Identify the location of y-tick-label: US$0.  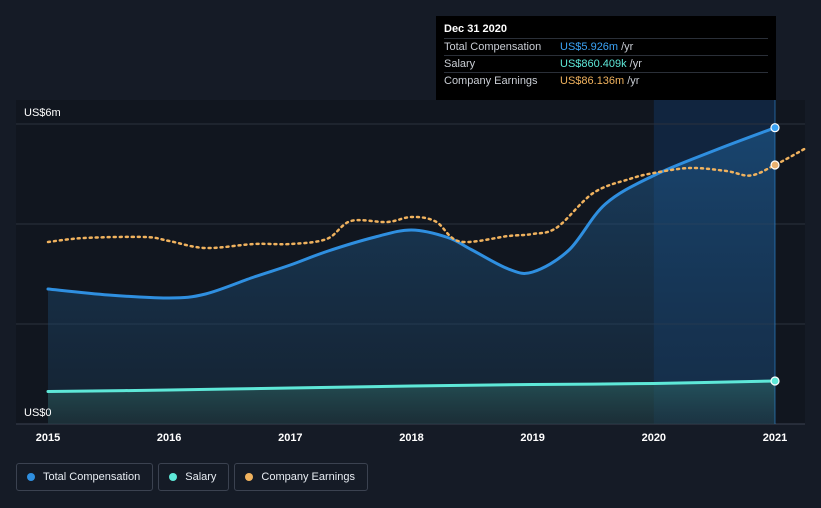
(38, 413).